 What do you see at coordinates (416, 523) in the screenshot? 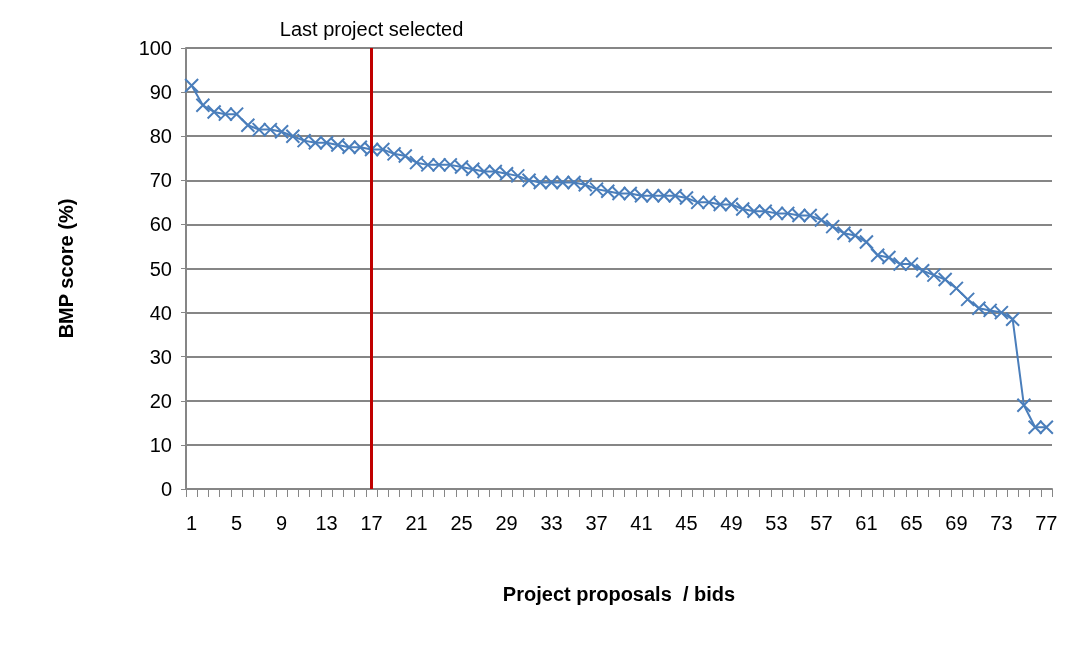
I see `x-tick-label: 21` at bounding box center [416, 523].